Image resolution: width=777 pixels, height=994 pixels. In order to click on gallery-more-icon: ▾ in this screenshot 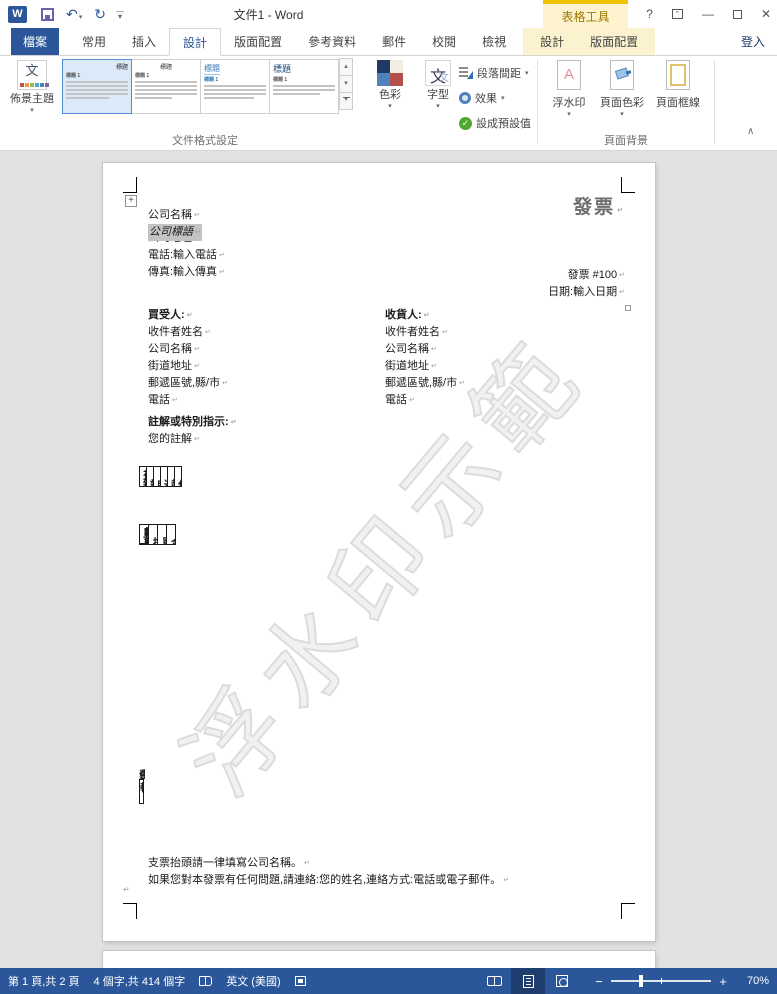, I will do `click(346, 101)`.